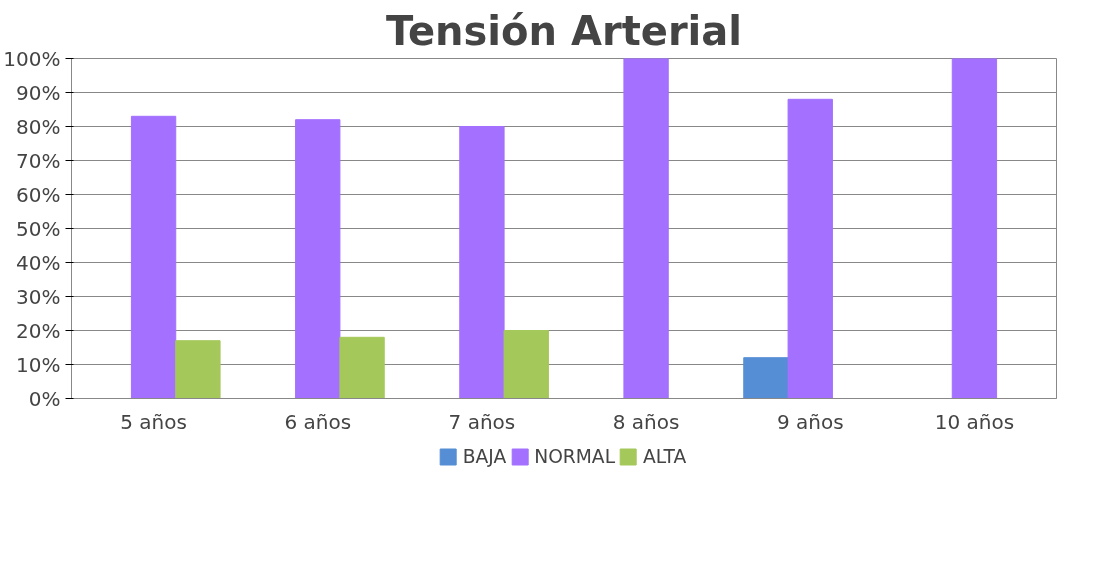 This screenshot has height=563, width=1095. Describe the element at coordinates (38, 92) in the screenshot. I see `y-tick-label: 90%` at that location.